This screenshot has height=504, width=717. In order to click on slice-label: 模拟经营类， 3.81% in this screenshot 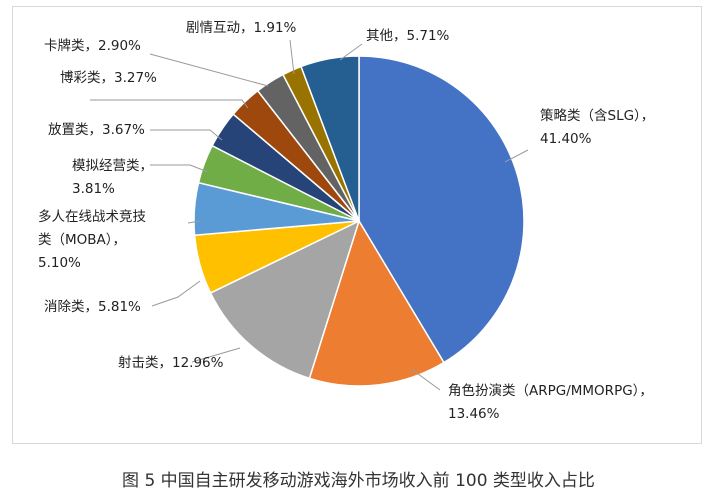, I will do `click(112, 177)`.